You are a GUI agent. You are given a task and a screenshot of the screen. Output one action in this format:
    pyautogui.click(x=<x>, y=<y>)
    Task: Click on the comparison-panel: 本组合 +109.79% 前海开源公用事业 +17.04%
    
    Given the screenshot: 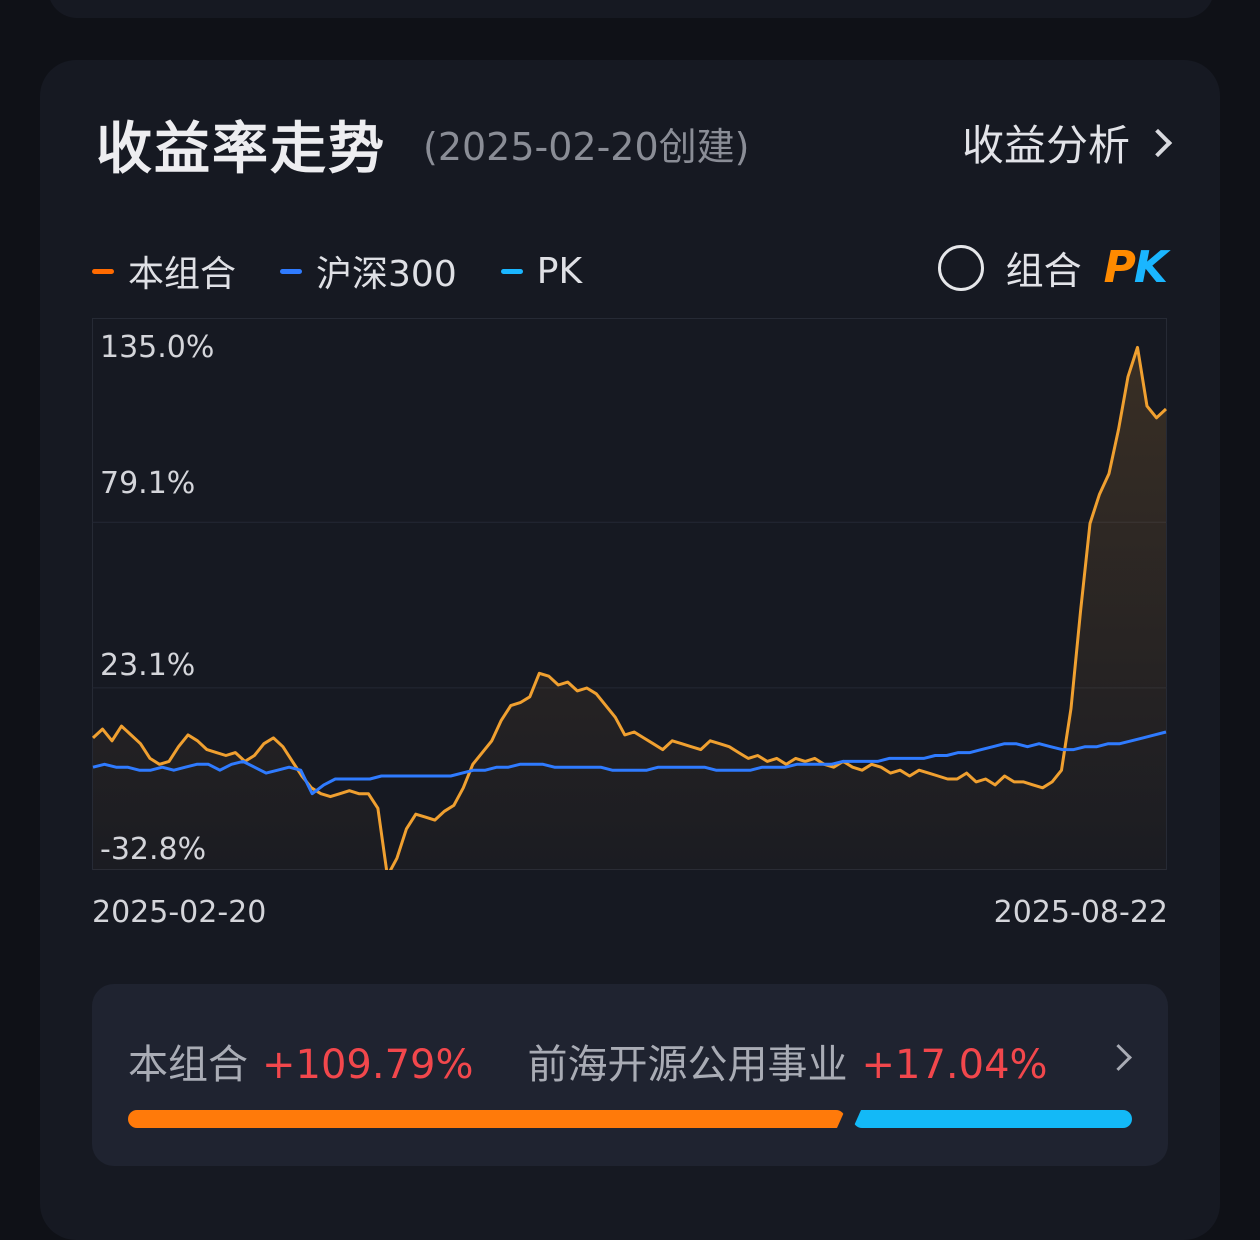 What is the action you would take?
    pyautogui.click(x=630, y=1075)
    